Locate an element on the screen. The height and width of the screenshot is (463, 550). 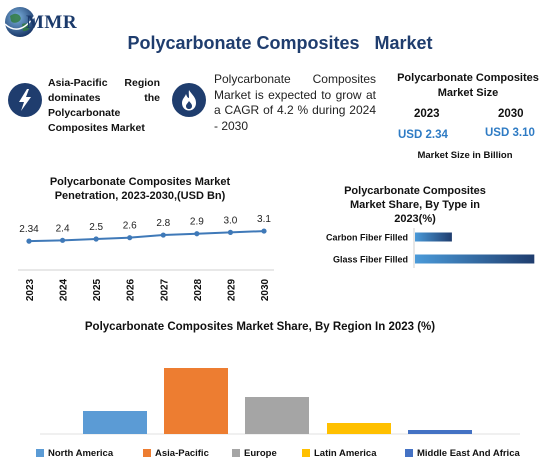
line-data-label: 2.4 is located at coordinates (63, 228).